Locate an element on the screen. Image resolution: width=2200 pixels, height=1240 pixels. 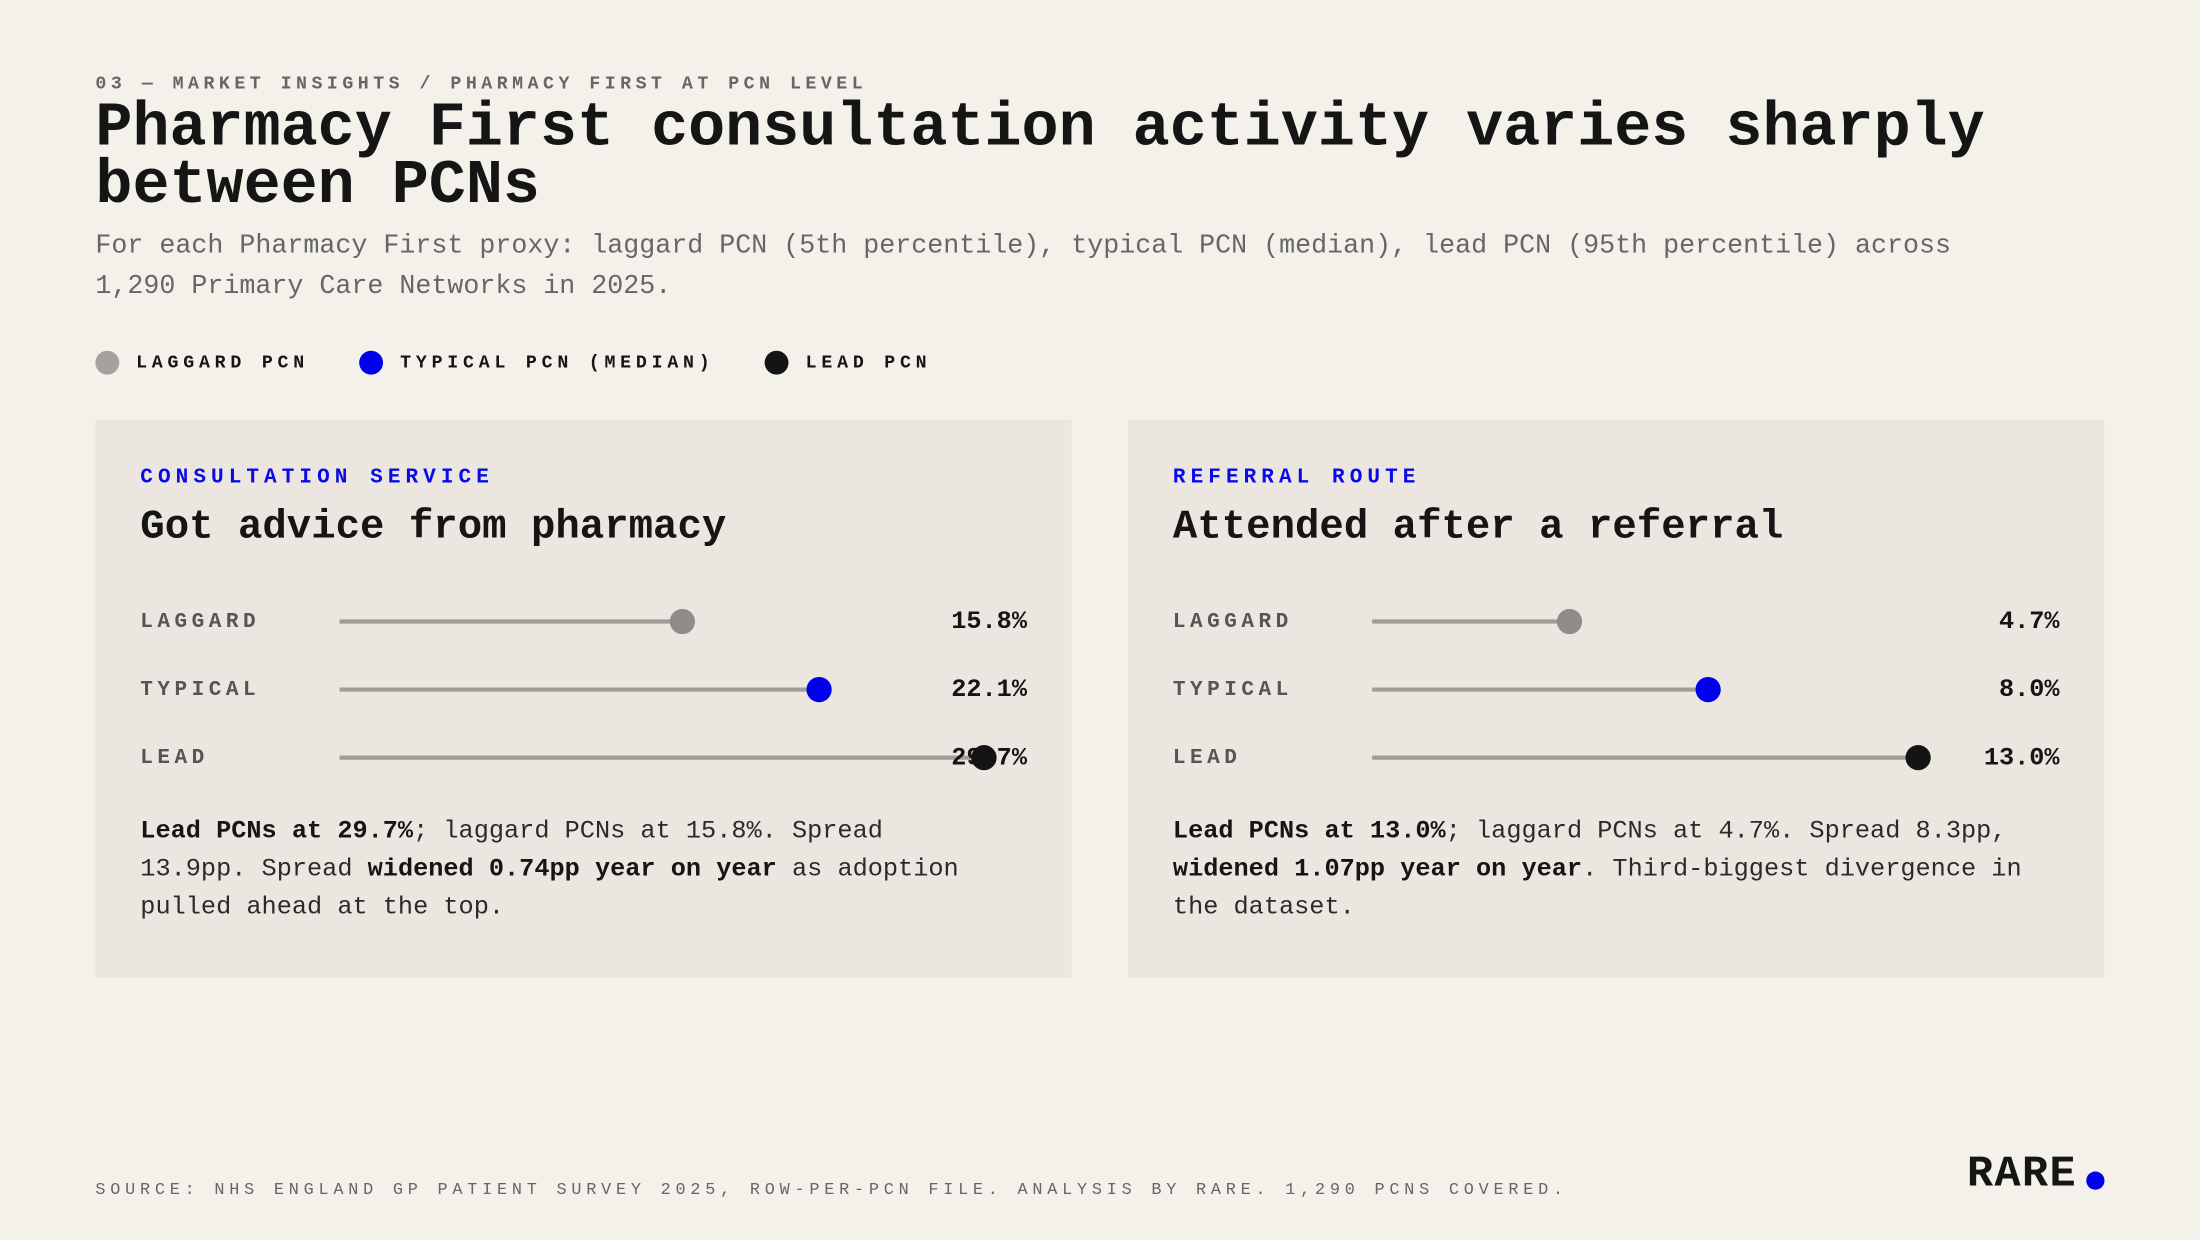
value-label: 22.1% is located at coordinates (989, 689).